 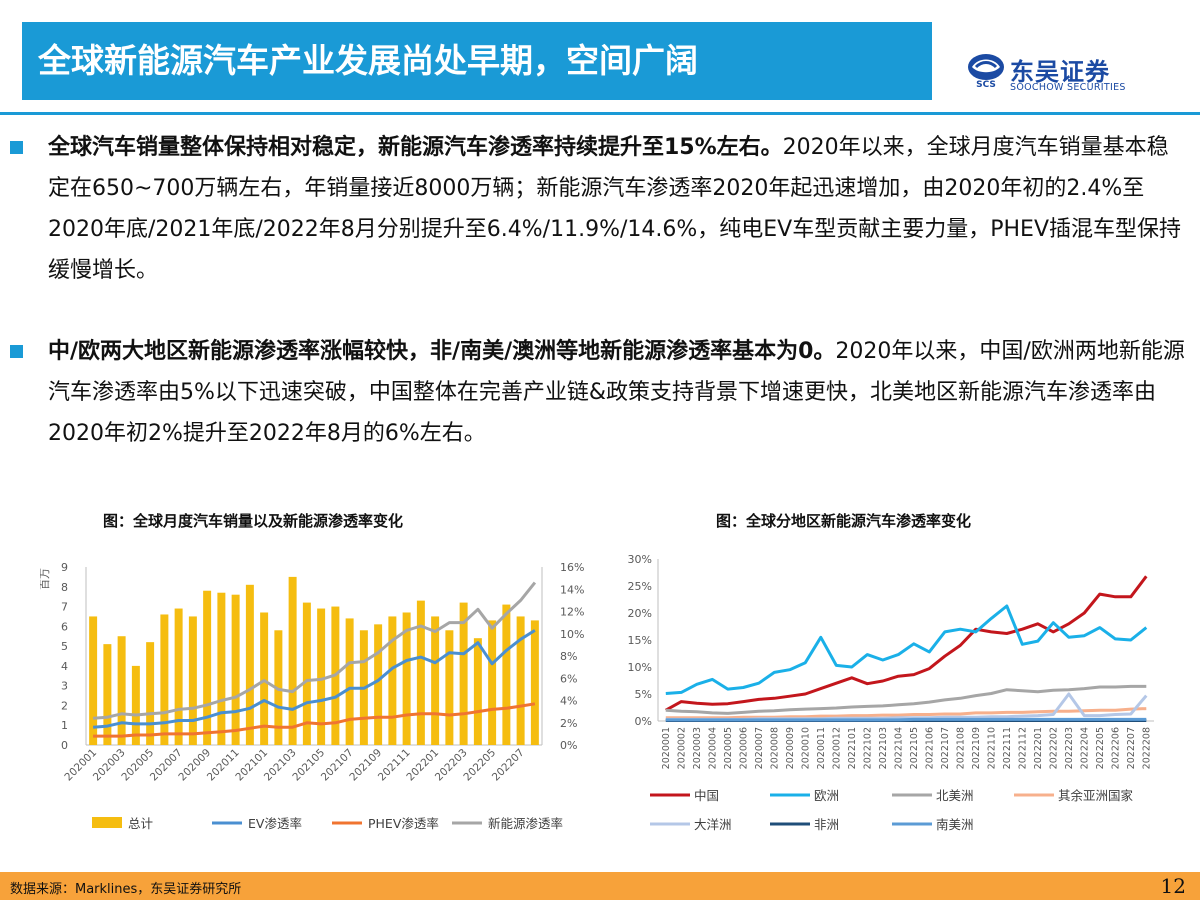 What do you see at coordinates (126, 889) in the screenshot?
I see `data-source: 数据来源：Marklines，东吴证券研究所` at bounding box center [126, 889].